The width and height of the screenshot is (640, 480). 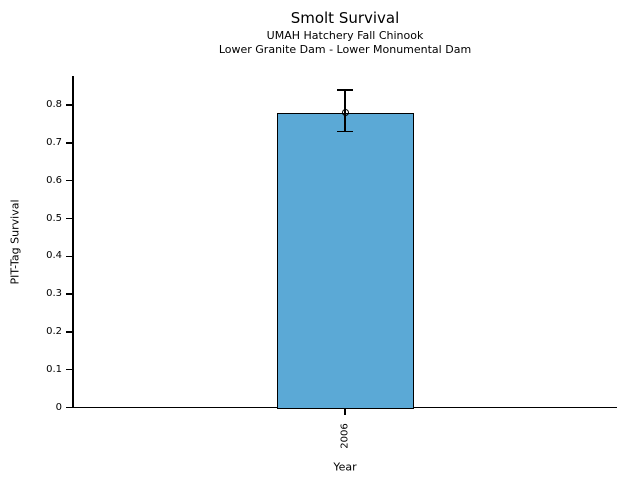 What do you see at coordinates (54, 142) in the screenshot?
I see `y-tick-label: 0.7` at bounding box center [54, 142].